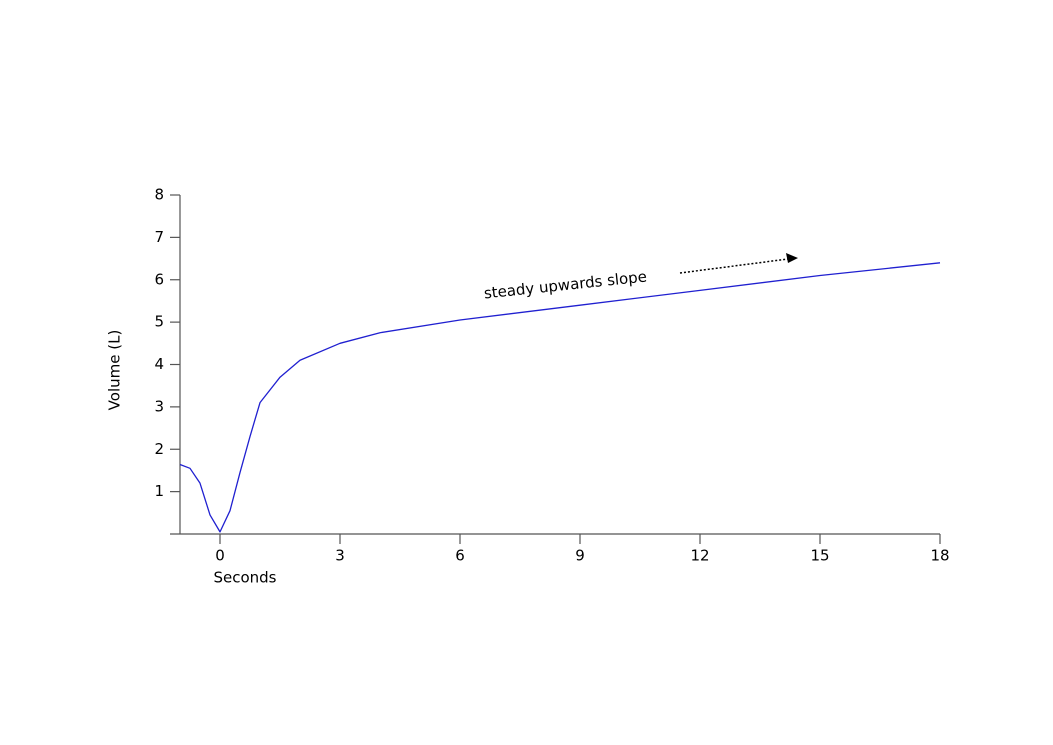 This screenshot has width=1053, height=745. I want to click on annotation-arrow, so click(738, 263).